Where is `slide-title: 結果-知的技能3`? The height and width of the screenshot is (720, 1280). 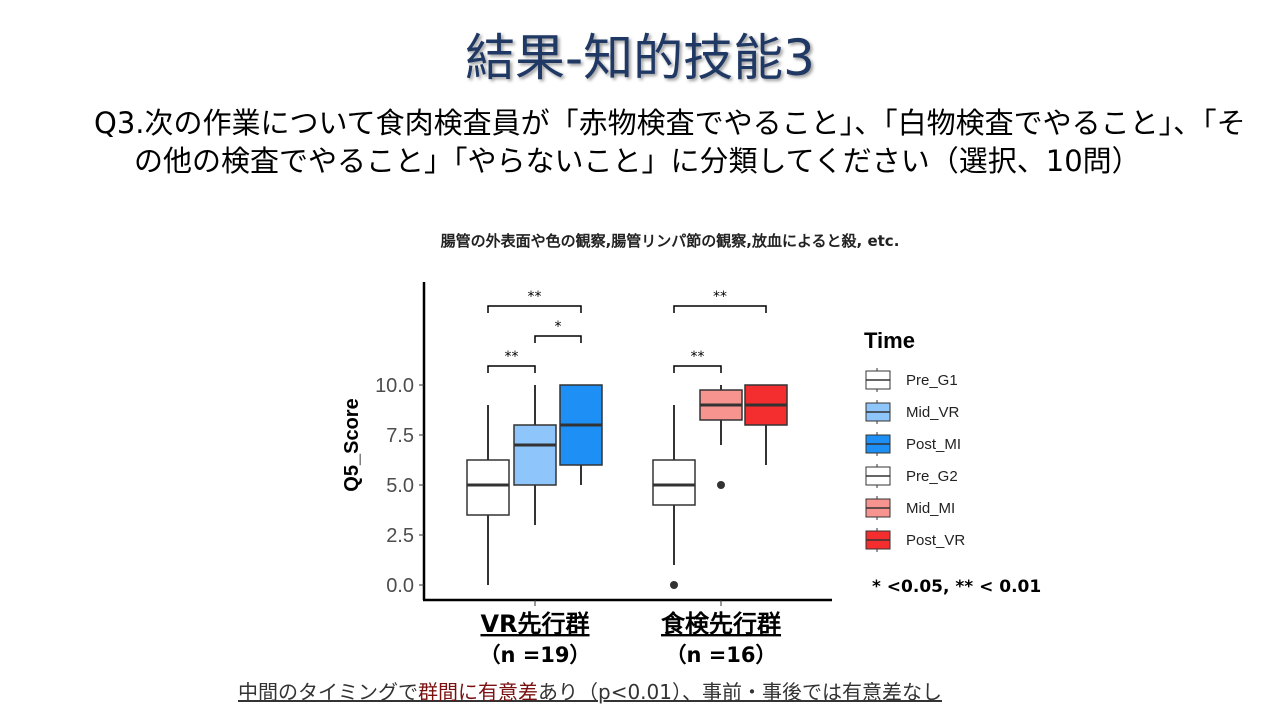 slide-title: 結果-知的技能3 is located at coordinates (640, 58).